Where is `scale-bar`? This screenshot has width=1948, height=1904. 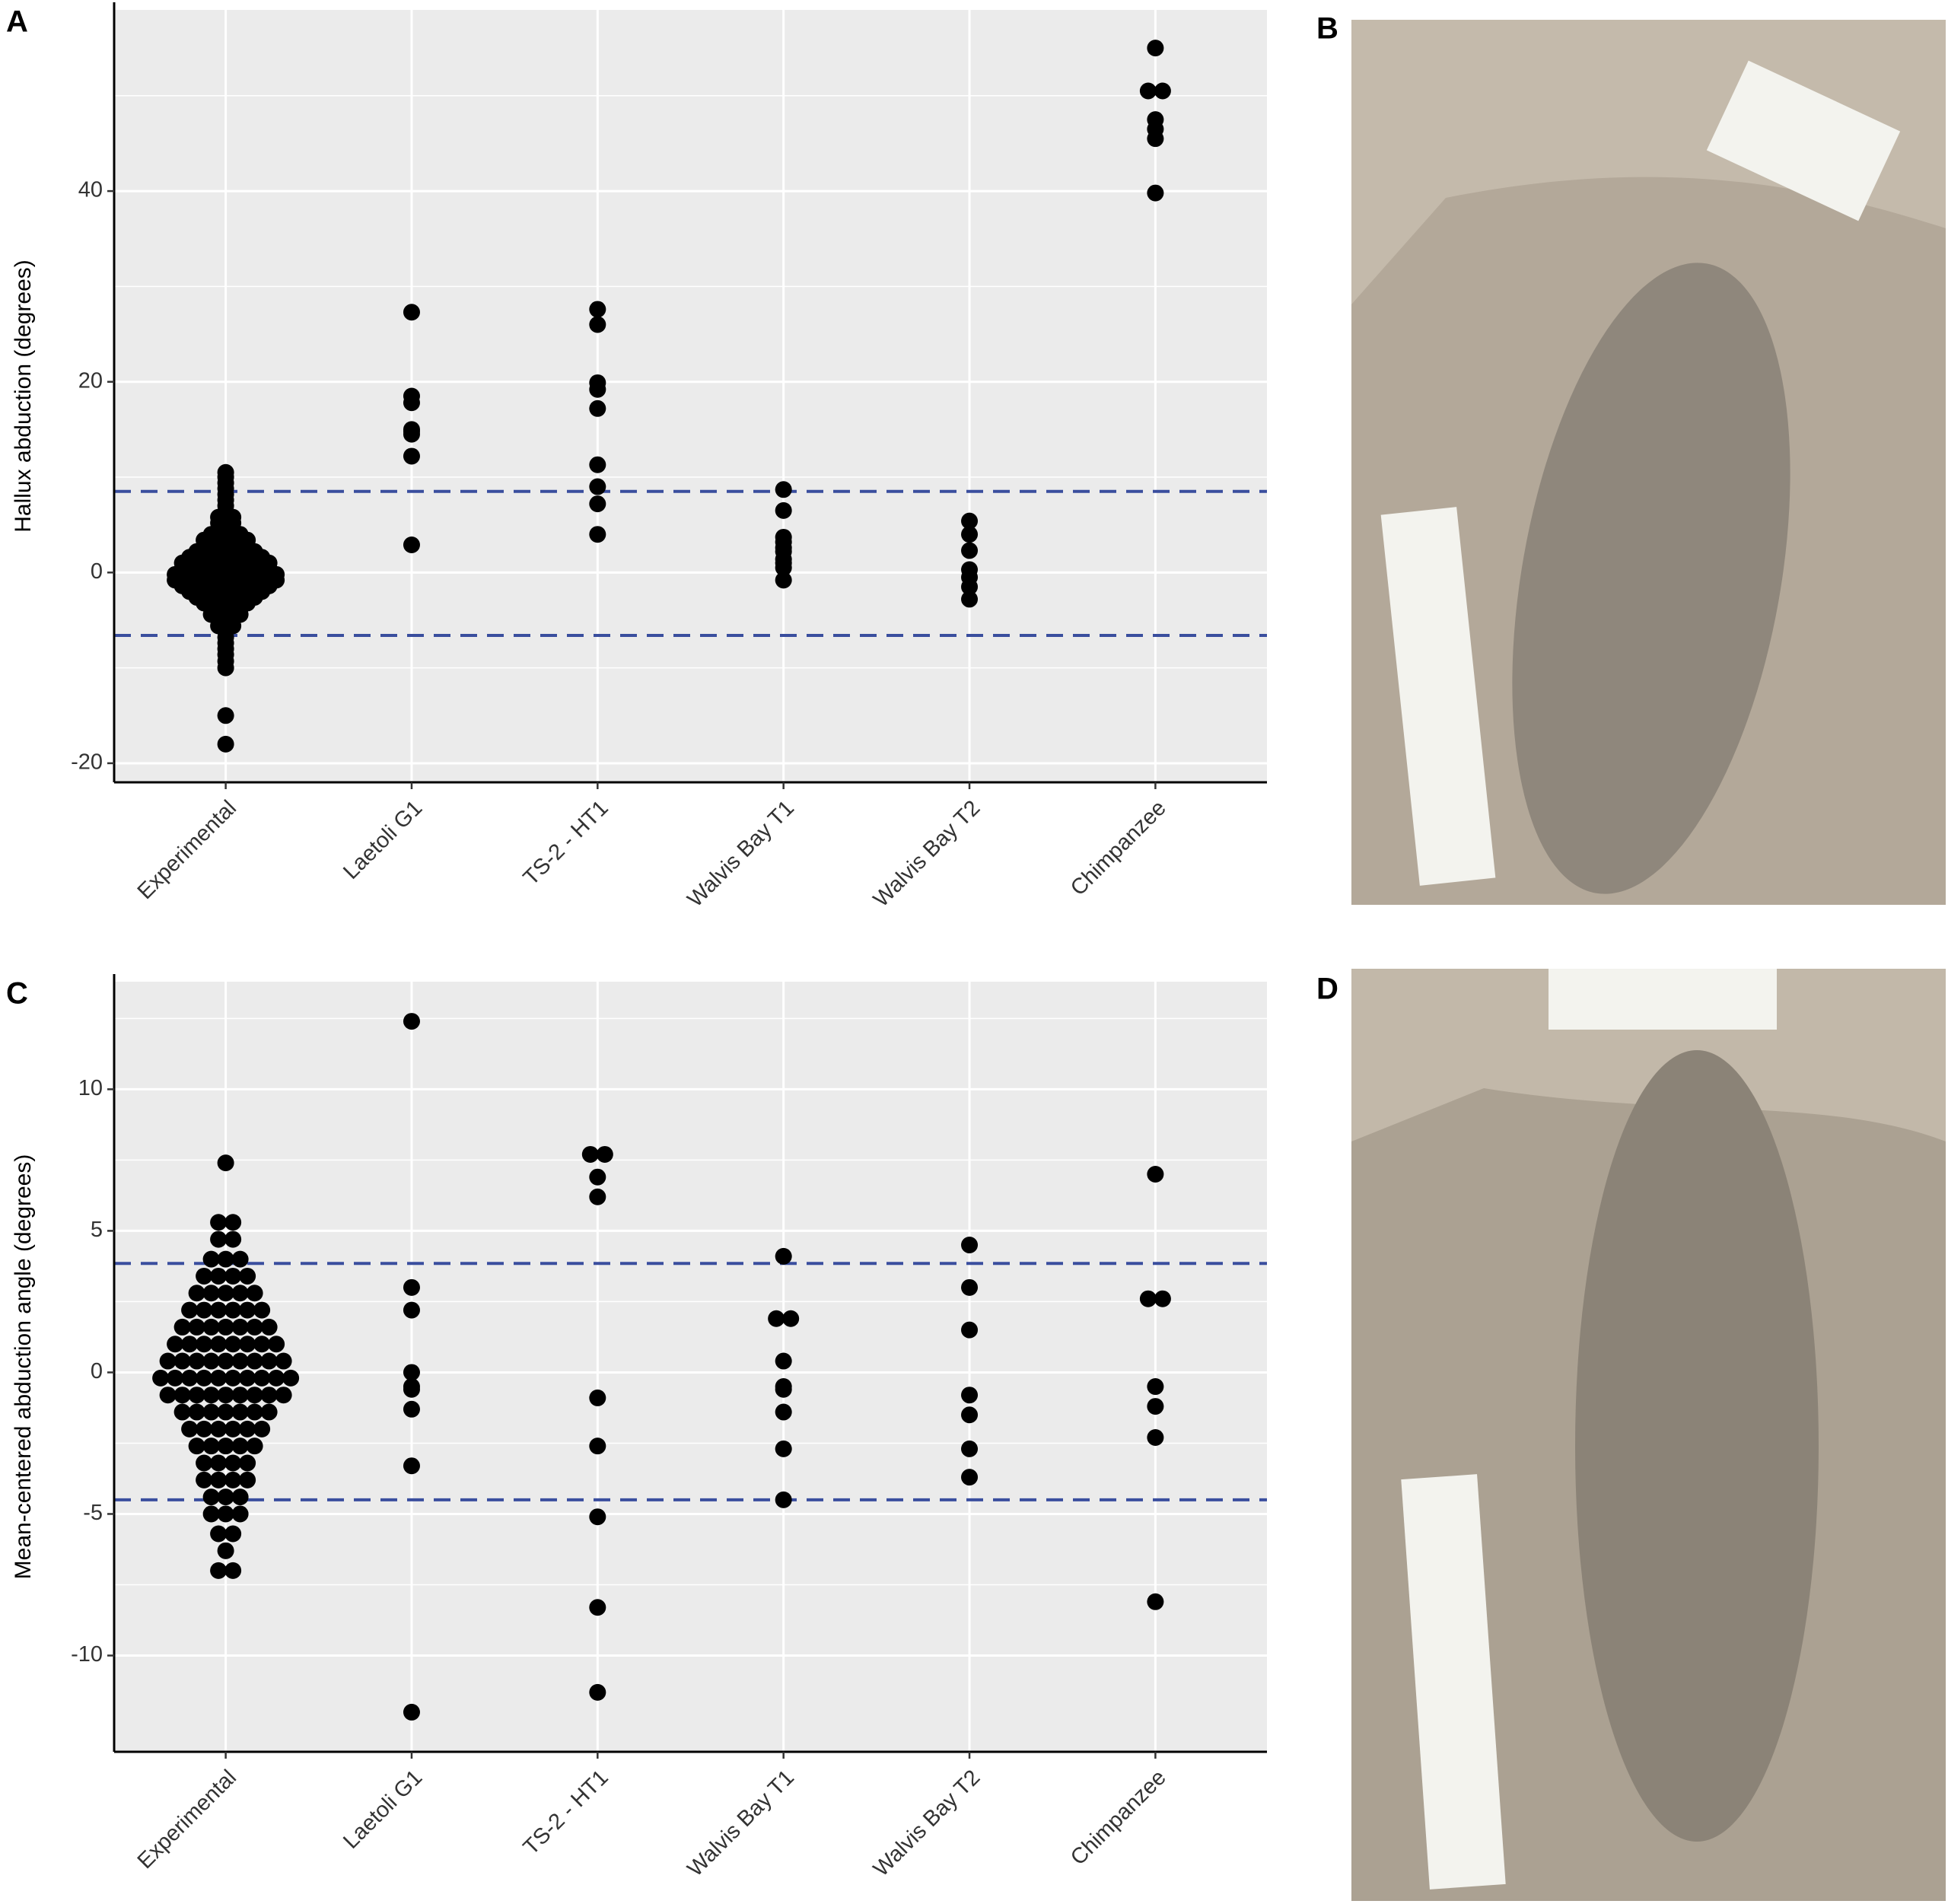
scale-bar is located at coordinates (1438, 696).